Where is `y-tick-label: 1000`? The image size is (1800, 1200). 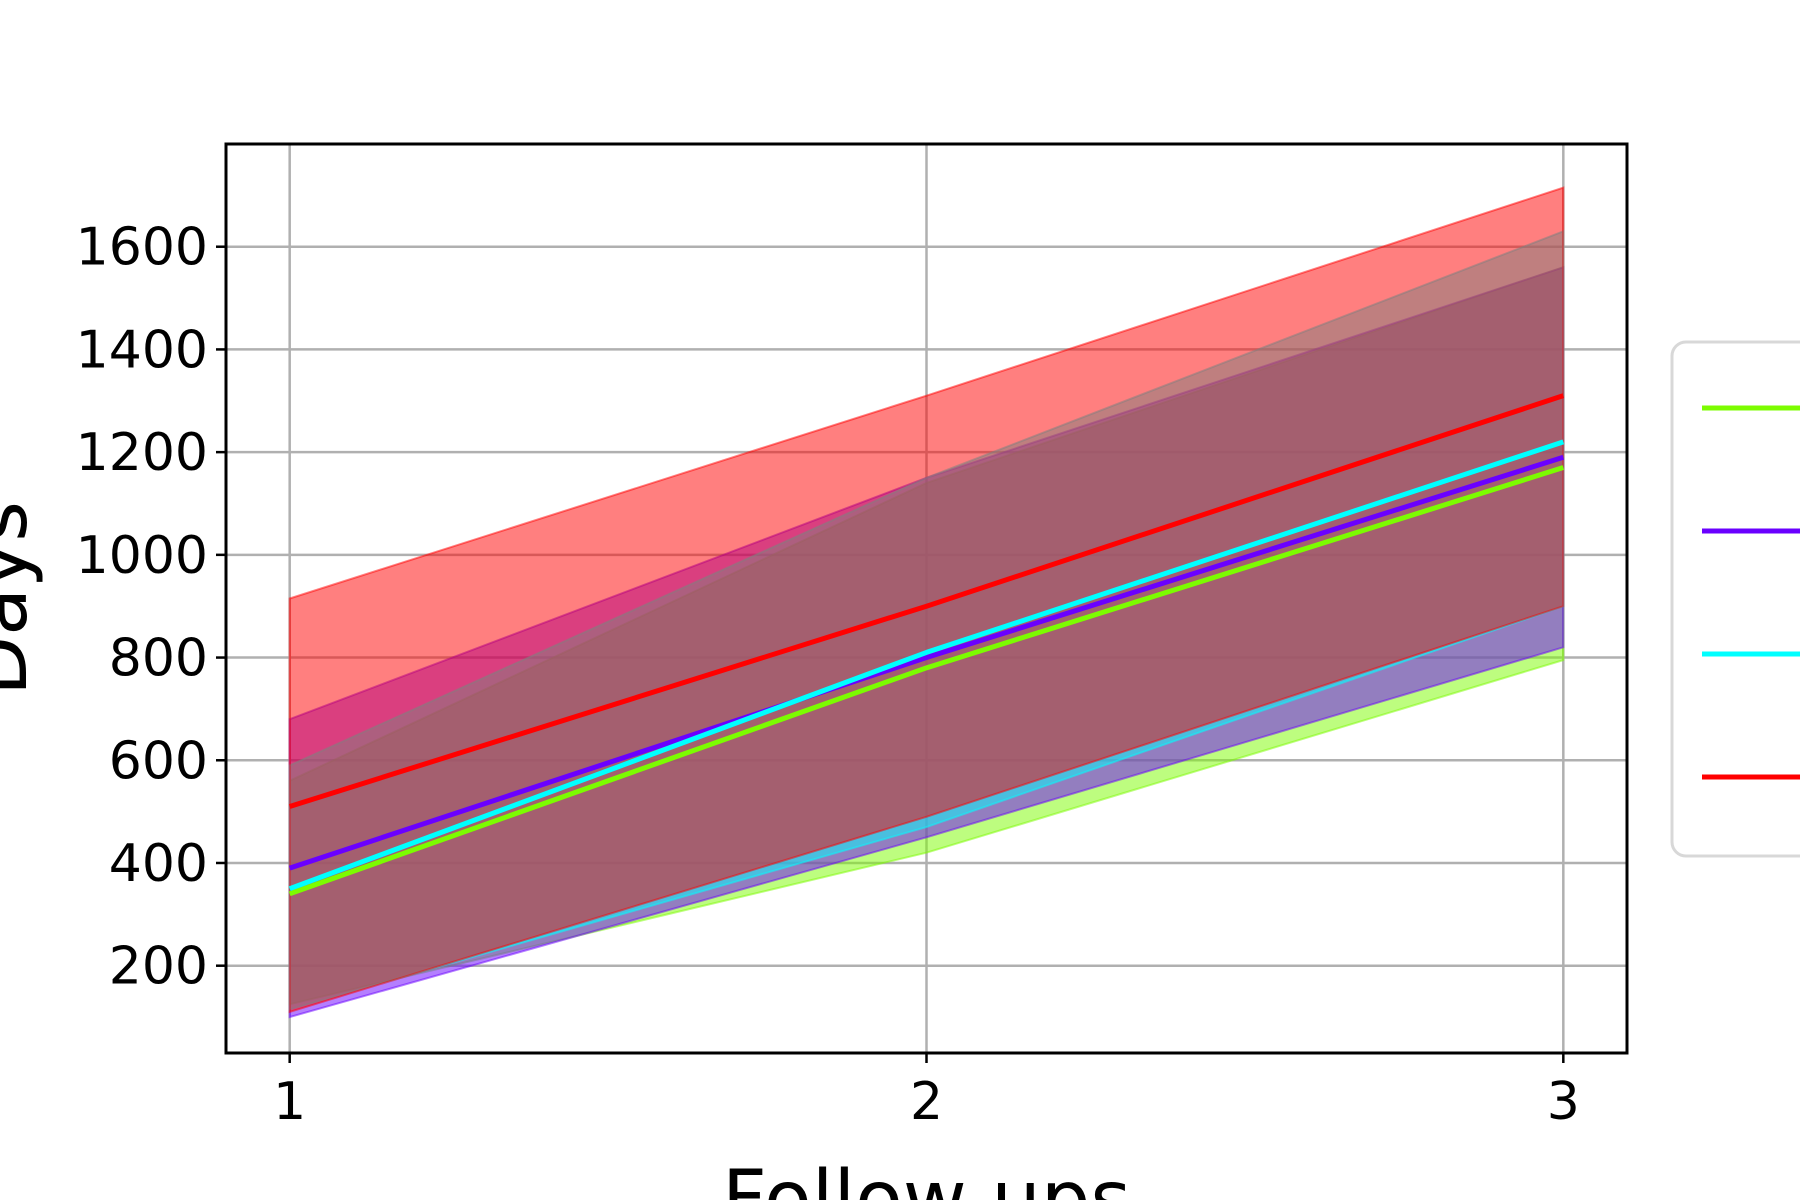
y-tick-label: 1000 is located at coordinates (142, 556).